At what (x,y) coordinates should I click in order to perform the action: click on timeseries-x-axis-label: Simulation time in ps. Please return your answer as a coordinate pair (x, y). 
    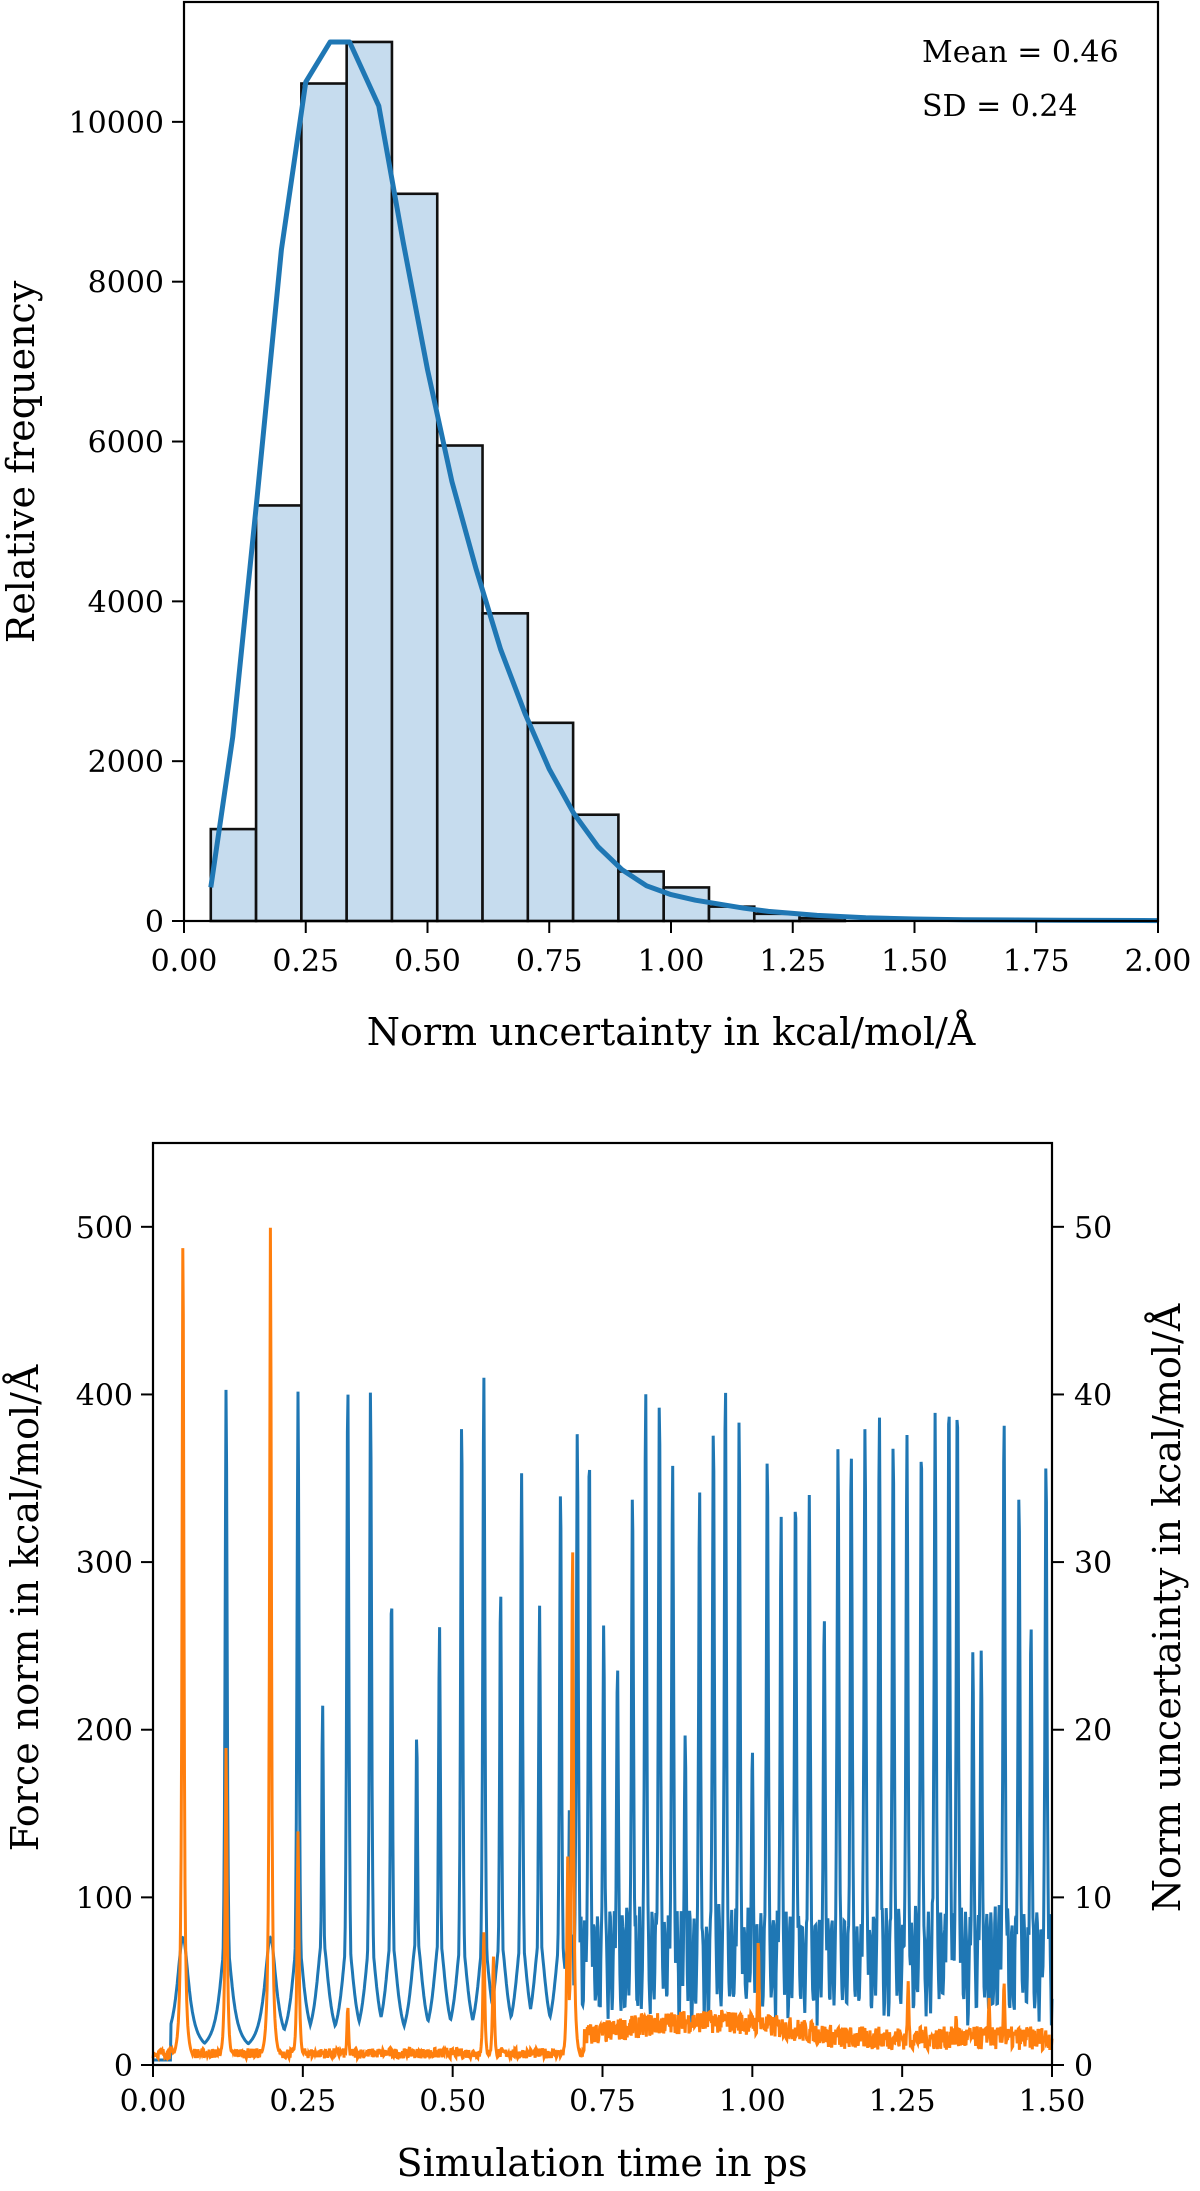
    Looking at the image, I should click on (602, 2163).